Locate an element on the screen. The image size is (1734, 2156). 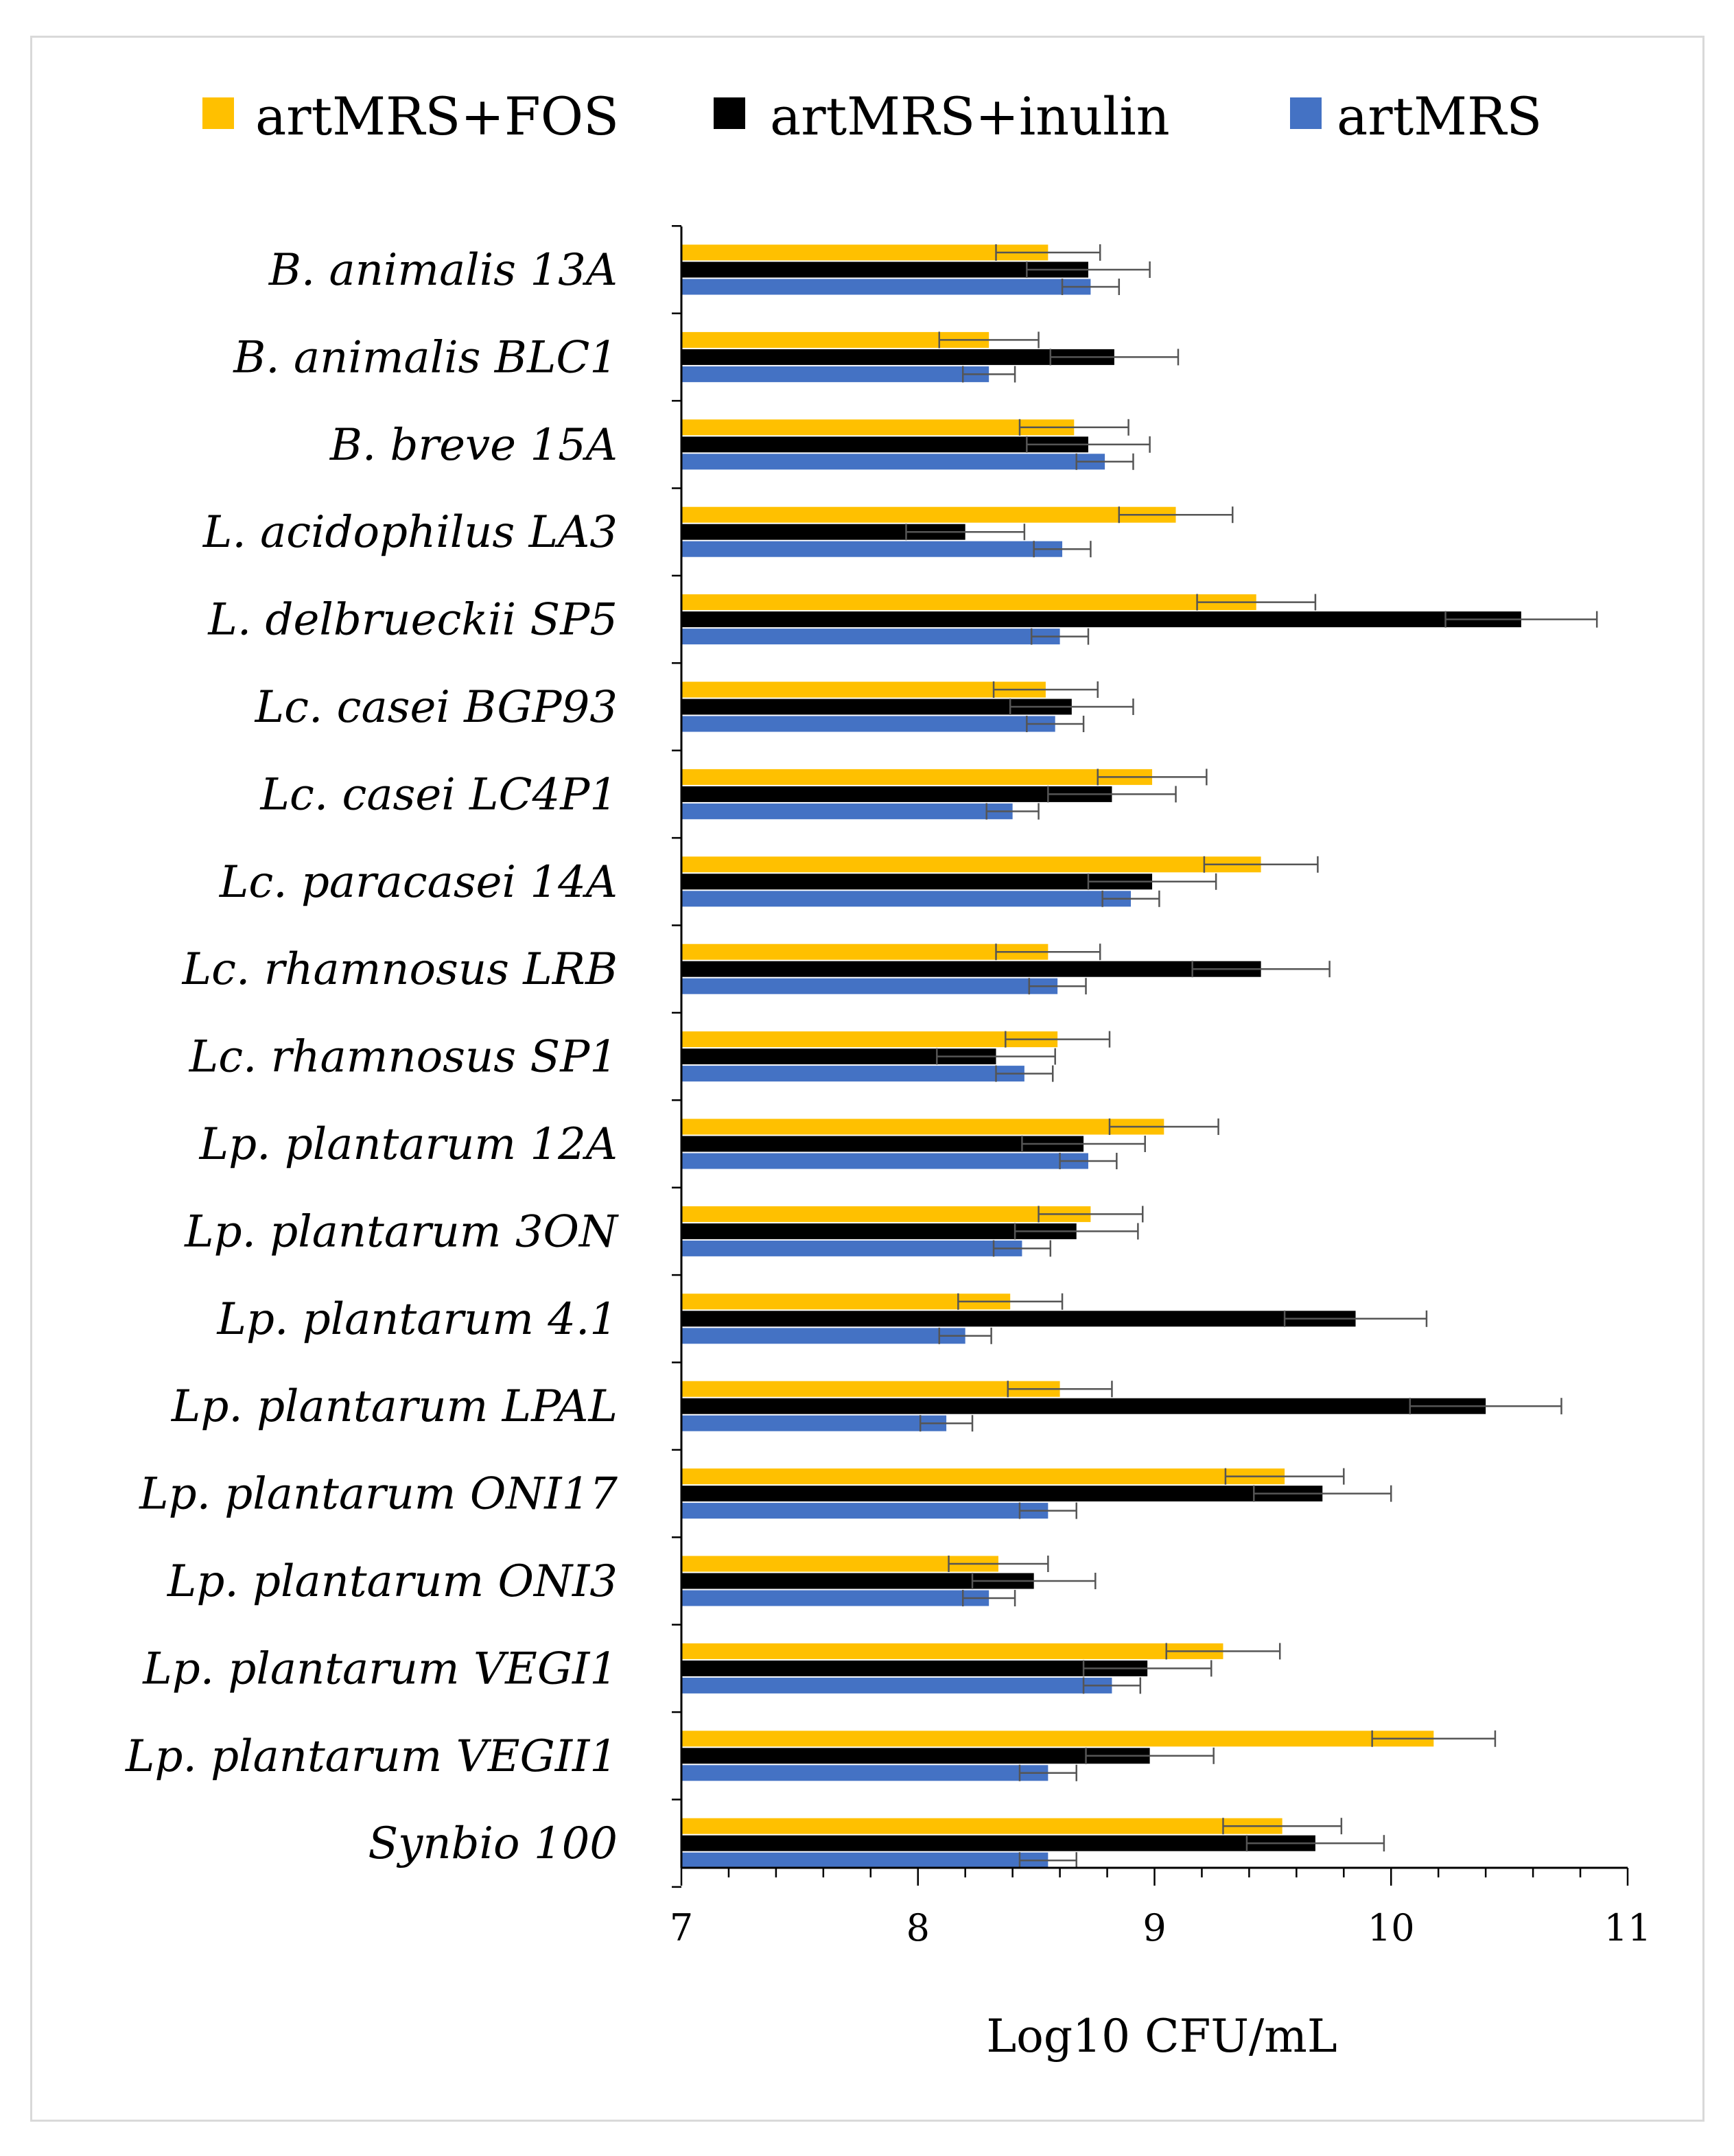
x-tick-label-8: 8 is located at coordinates (918, 1927).